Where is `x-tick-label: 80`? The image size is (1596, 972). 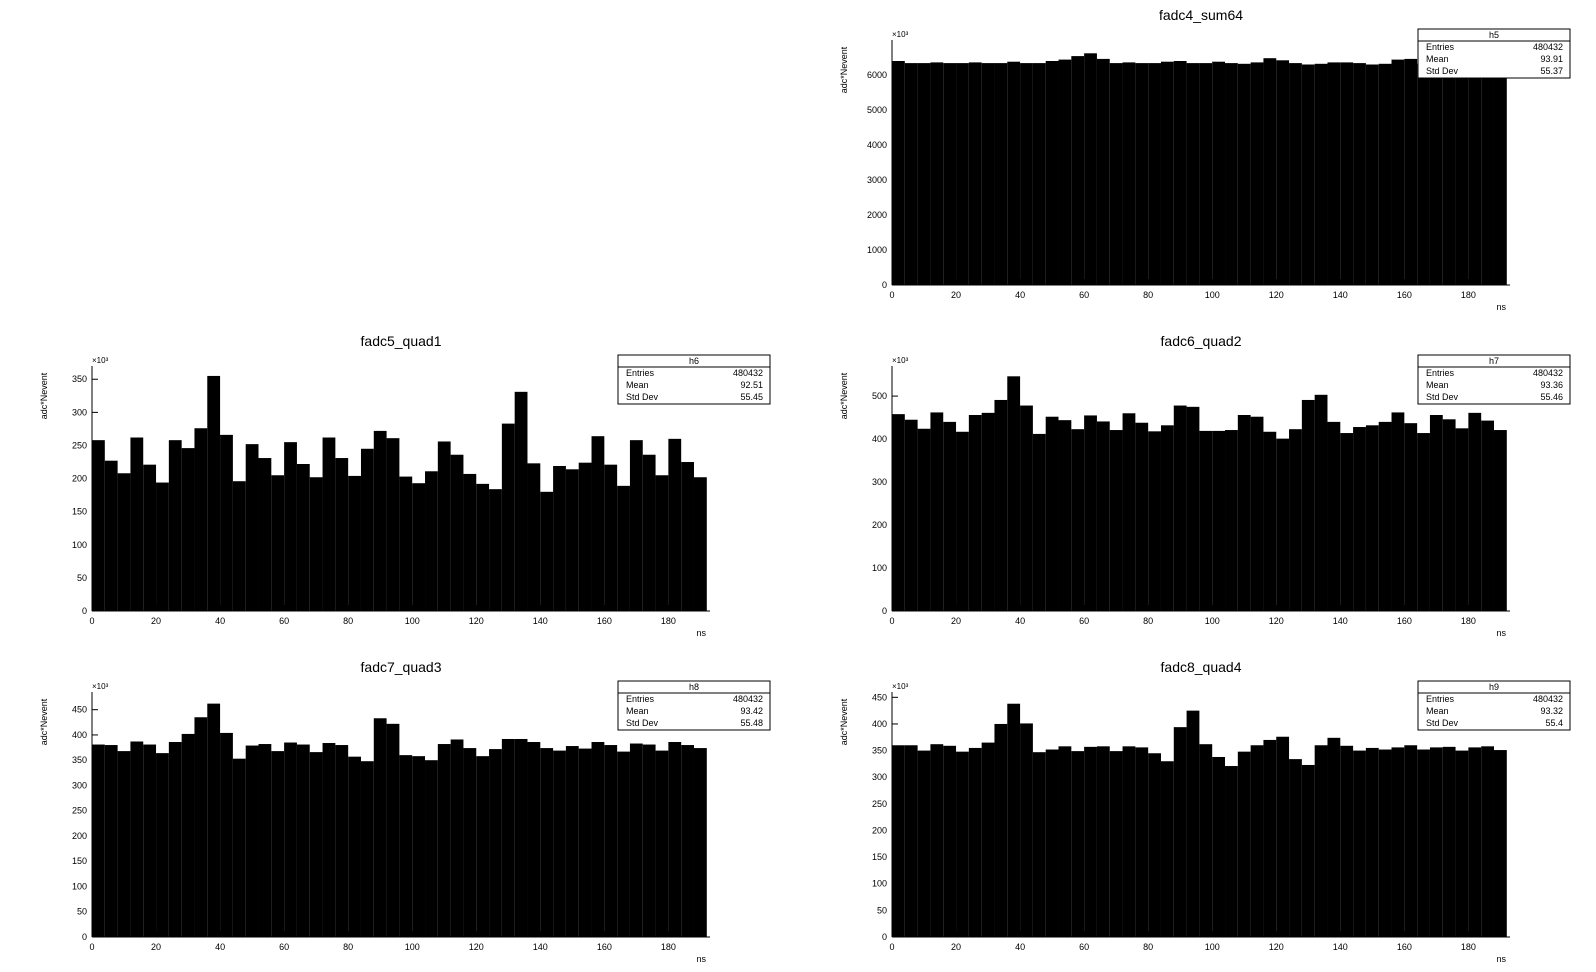
x-tick-label: 80 is located at coordinates (348, 621).